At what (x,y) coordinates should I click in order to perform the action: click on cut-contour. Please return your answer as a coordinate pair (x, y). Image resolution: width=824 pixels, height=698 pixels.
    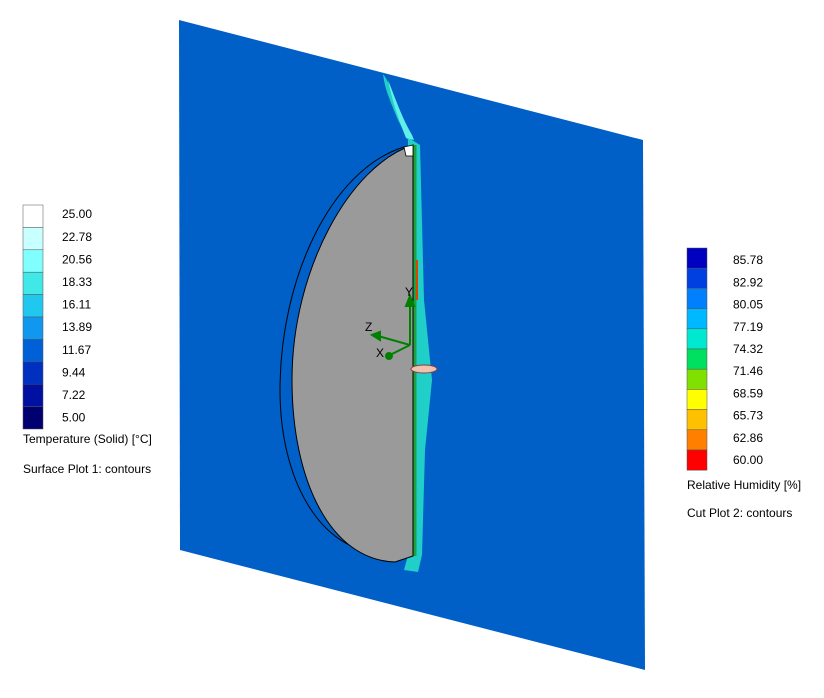
    Looking at the image, I should click on (407, 323).